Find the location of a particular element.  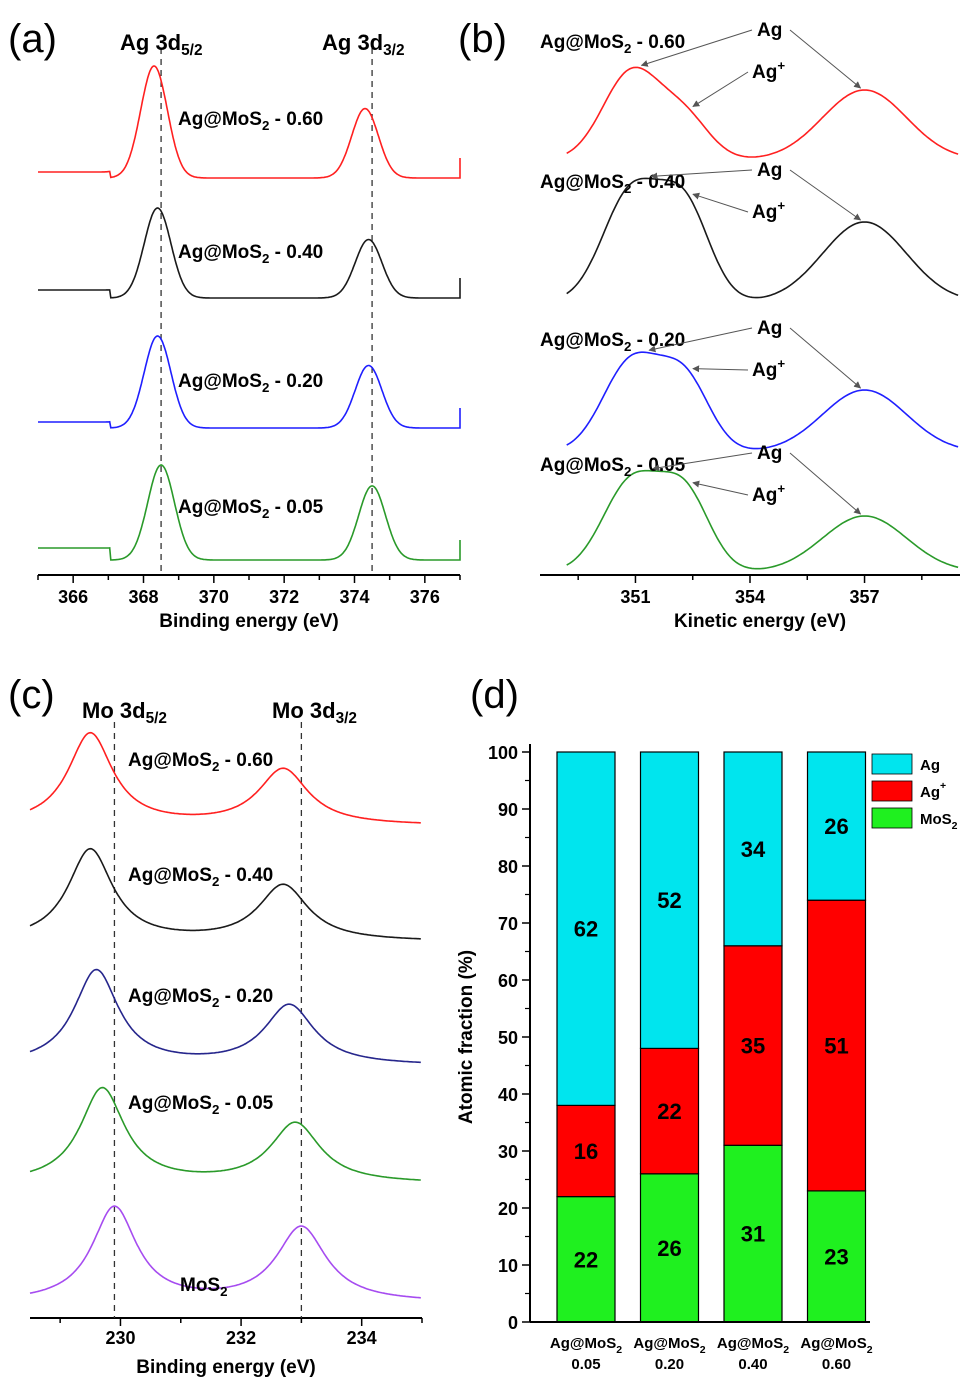

panel-c-peak-label: Mo 3d5/2 is located at coordinates (124, 712).